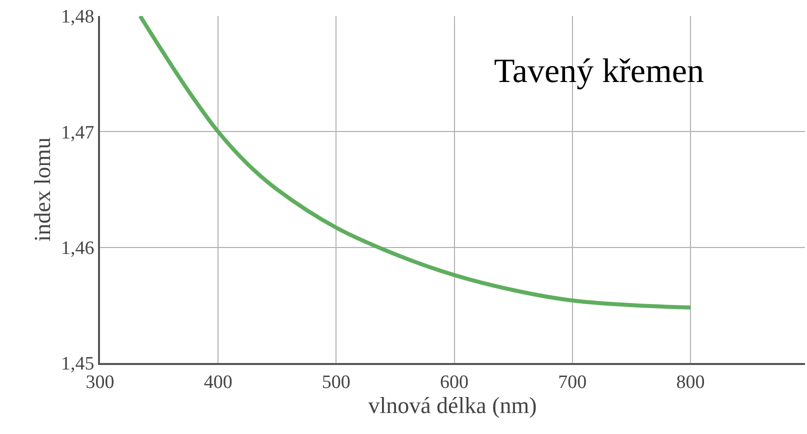 Image resolution: width=807 pixels, height=434 pixels. Describe the element at coordinates (599, 71) in the screenshot. I see `annotation: Tavený křemen` at that location.